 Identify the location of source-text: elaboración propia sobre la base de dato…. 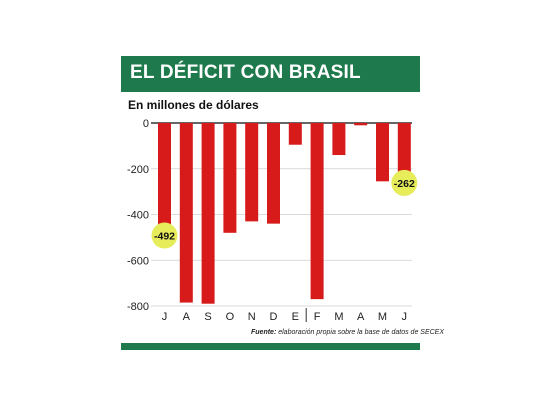
(361, 332).